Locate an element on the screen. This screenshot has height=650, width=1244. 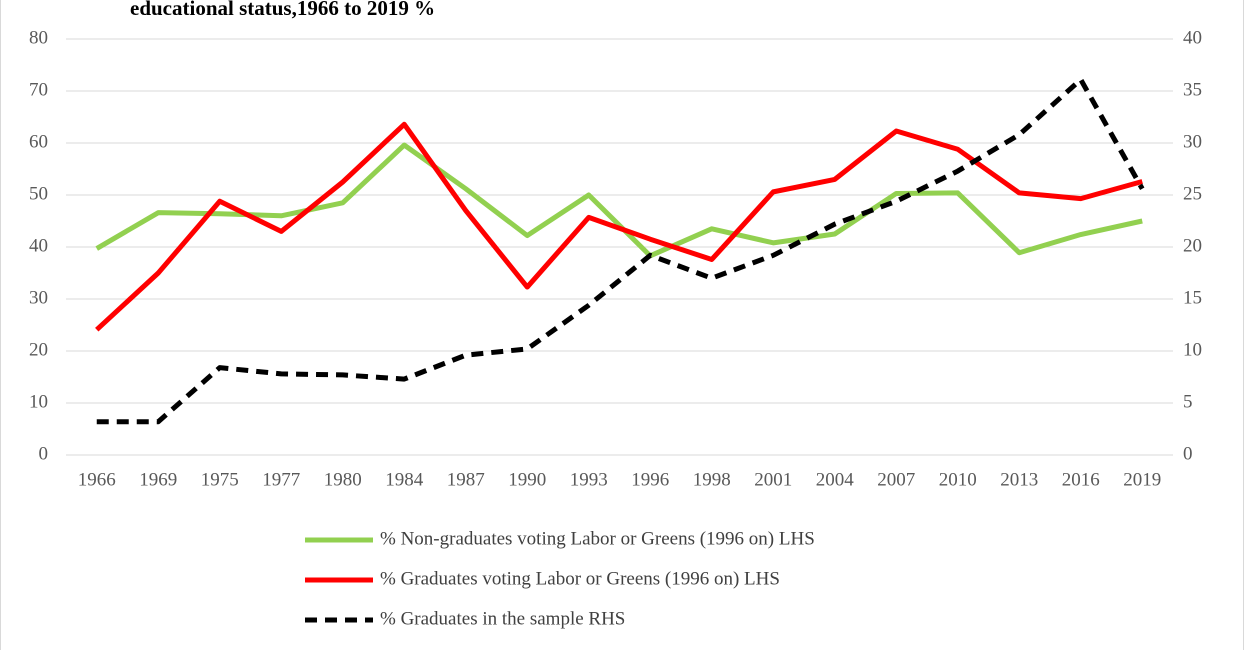
x-tick-label: 1980 is located at coordinates (343, 479).